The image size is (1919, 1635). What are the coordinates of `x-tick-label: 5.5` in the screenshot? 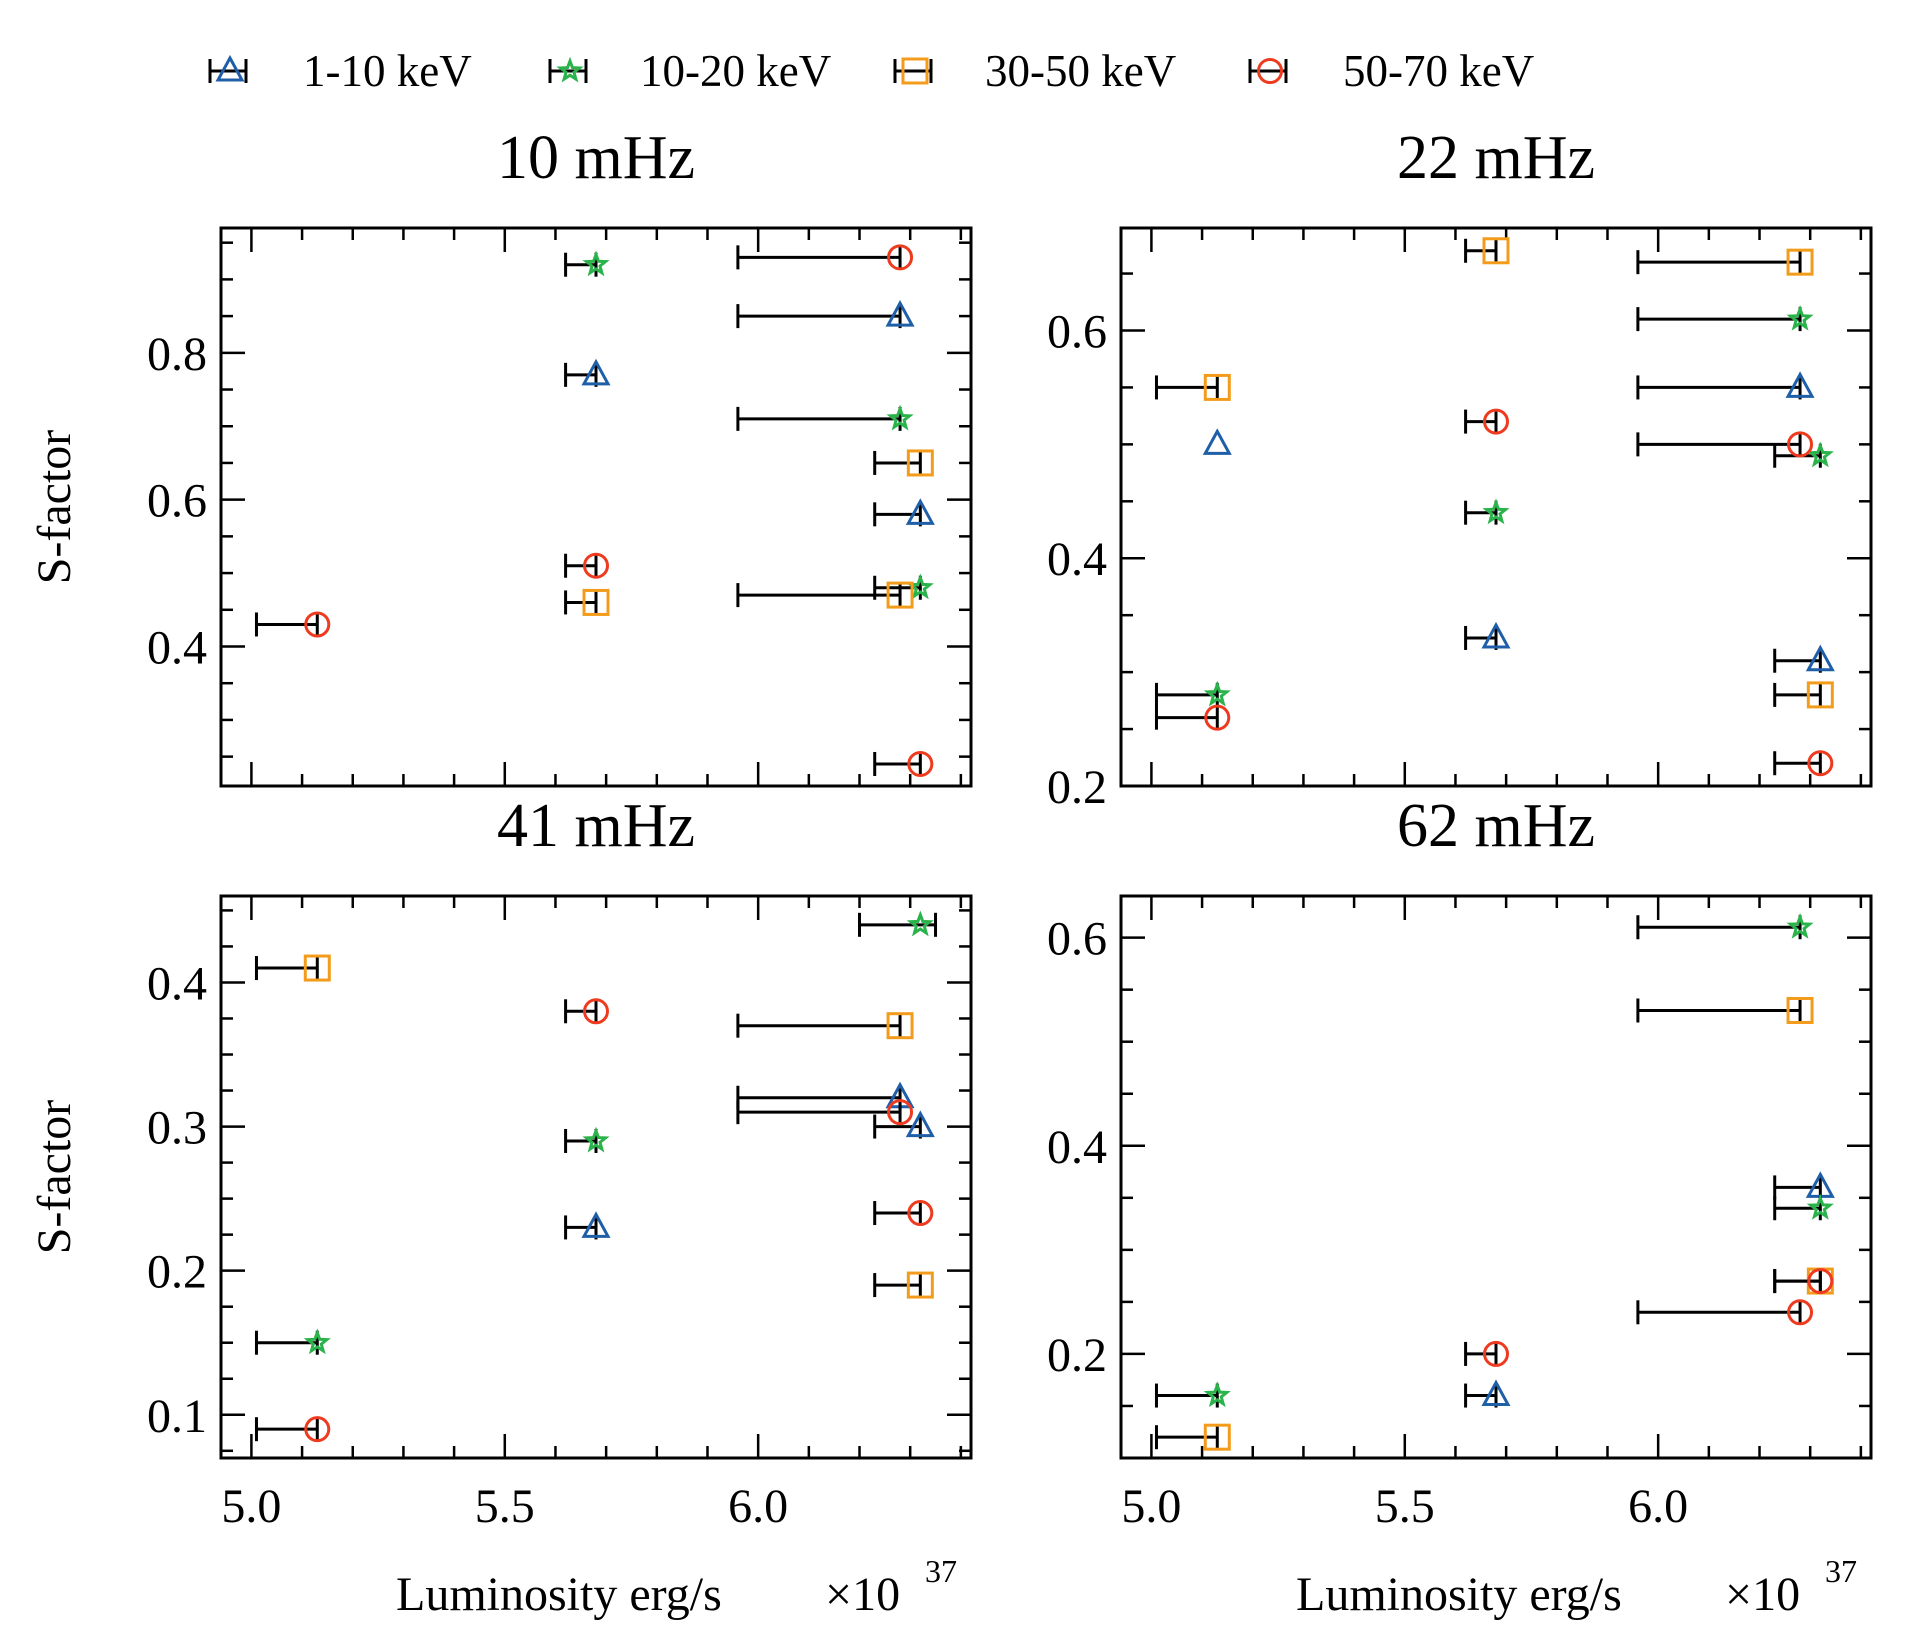 It's located at (1405, 1506).